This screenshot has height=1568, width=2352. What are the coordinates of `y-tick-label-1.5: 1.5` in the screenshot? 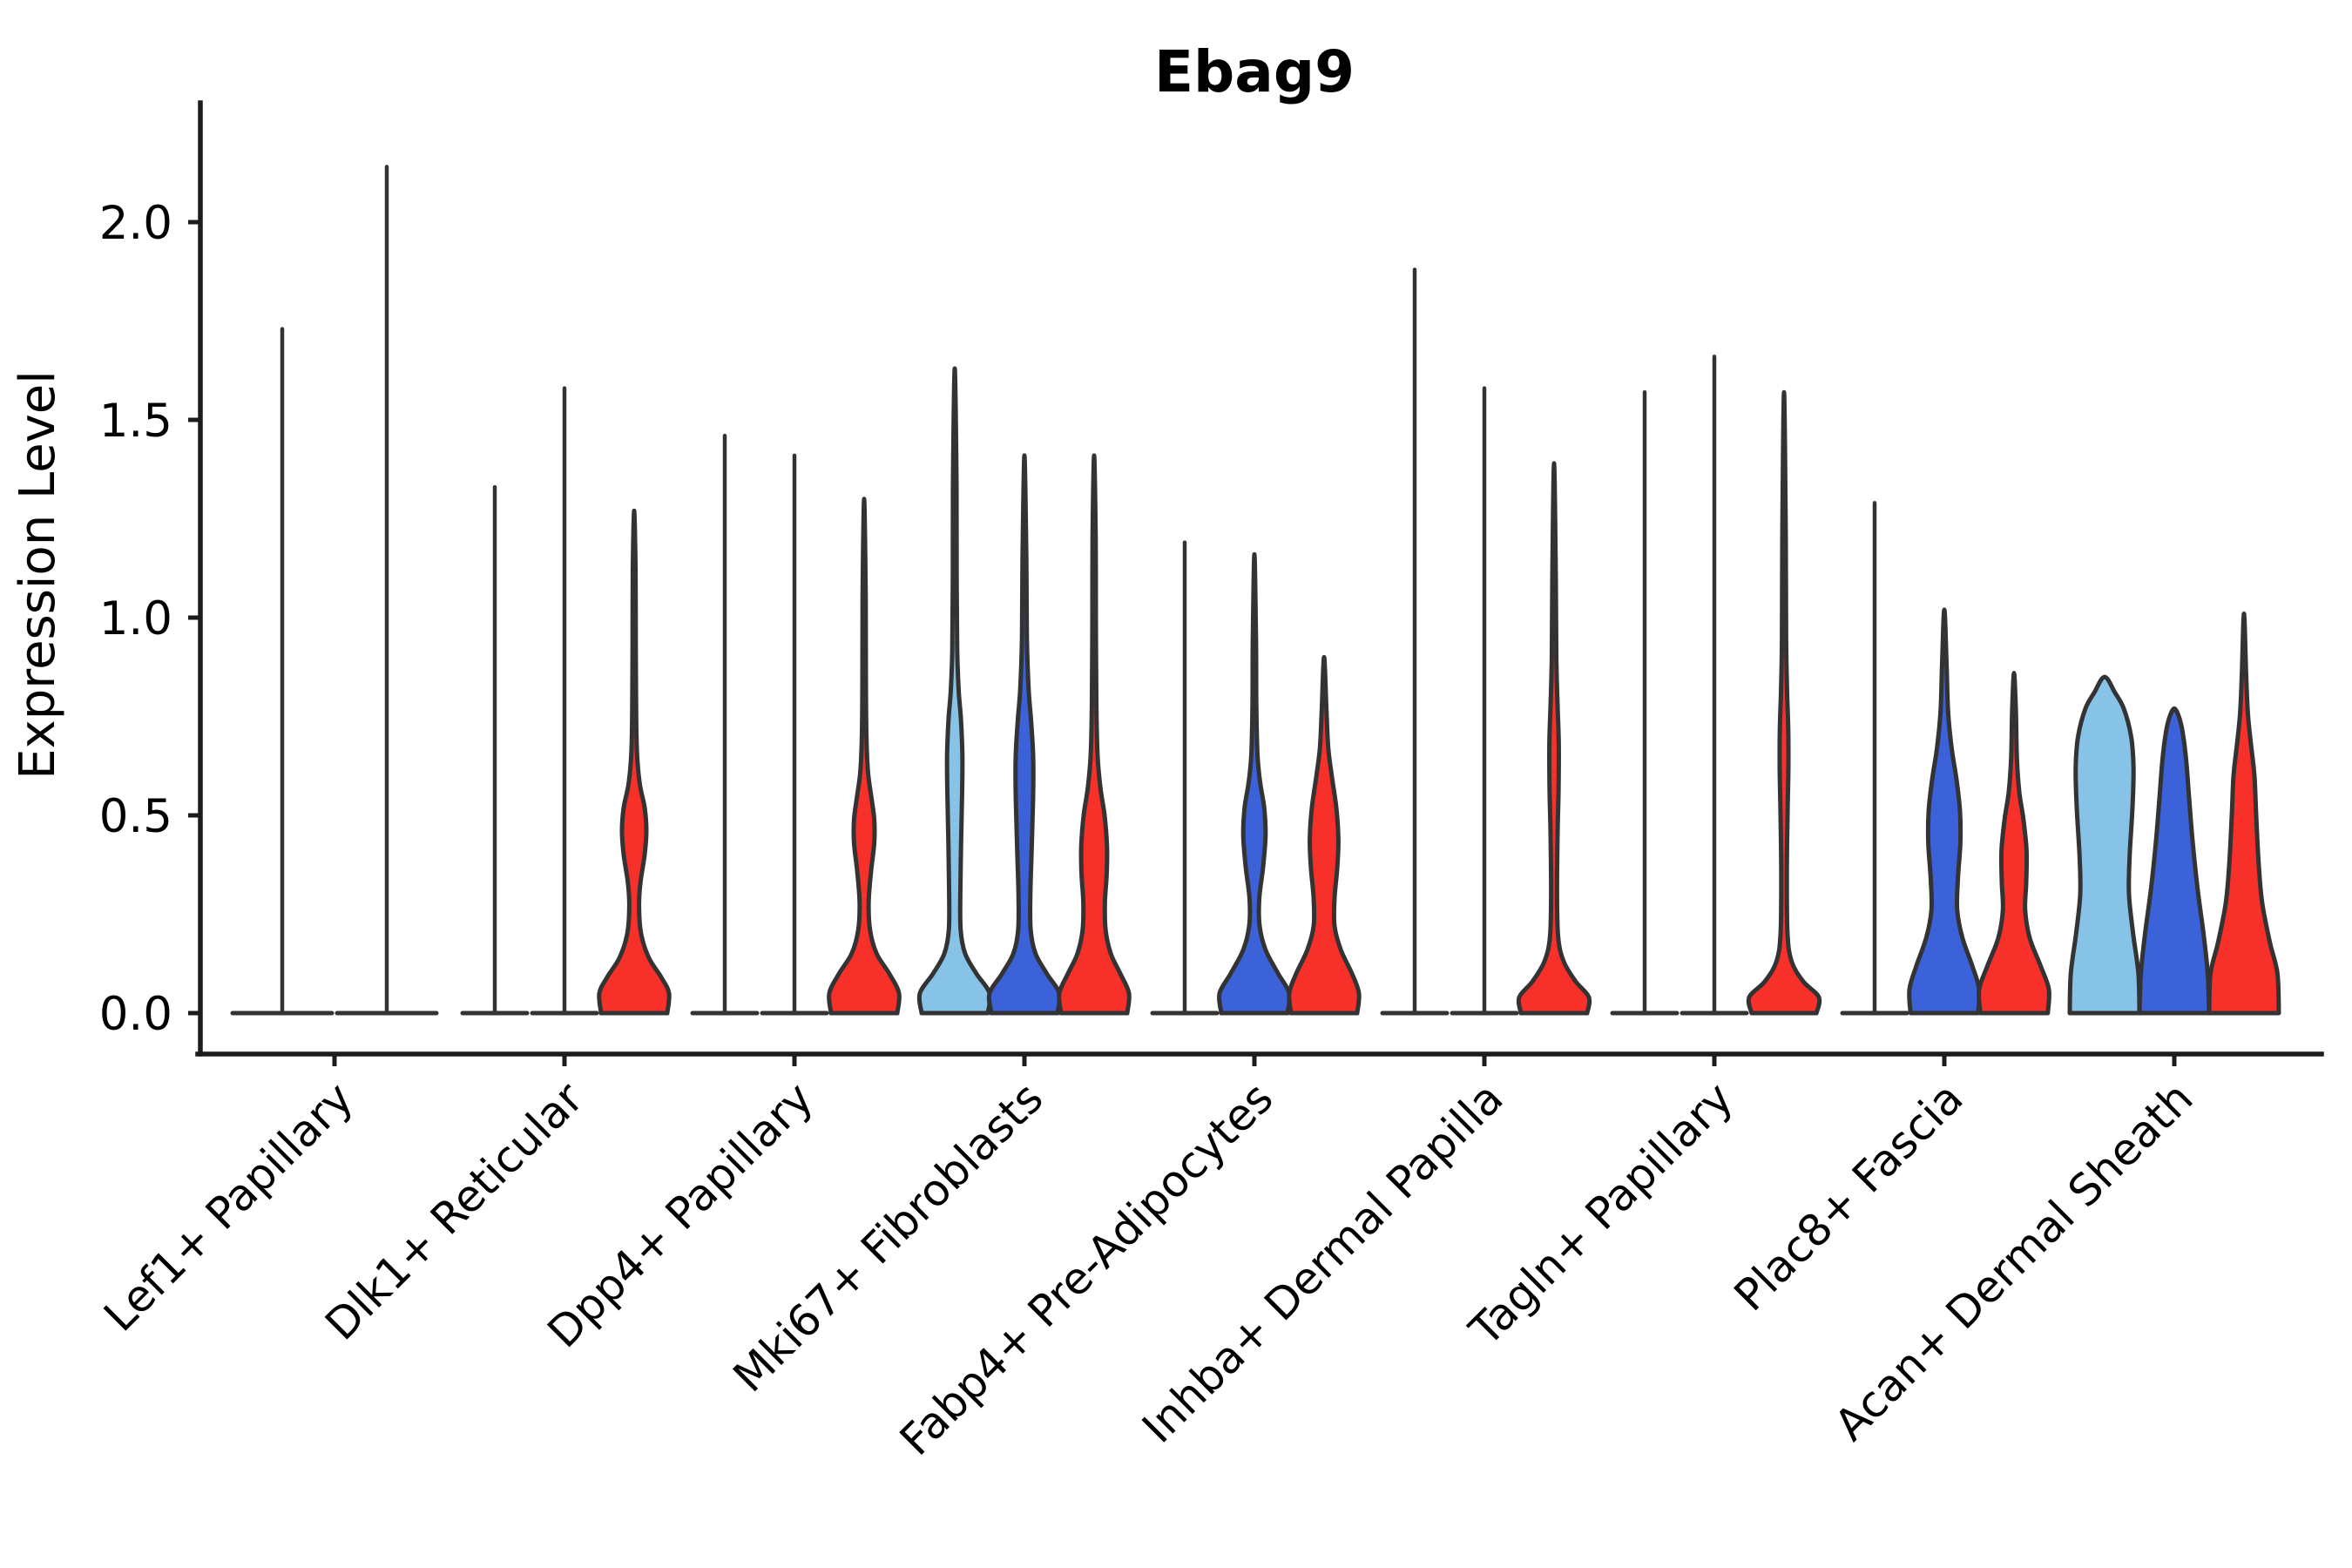 It's located at (135, 421).